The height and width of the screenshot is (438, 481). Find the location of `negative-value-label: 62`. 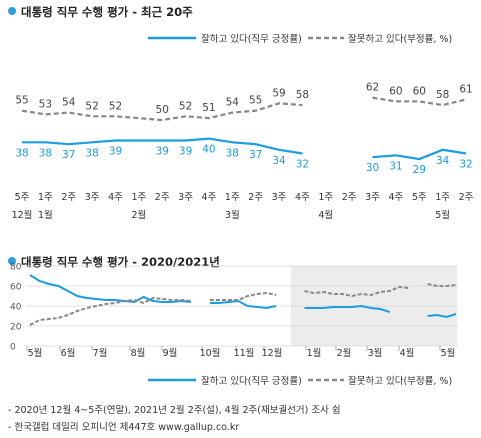

negative-value-label: 62 is located at coordinates (372, 88).